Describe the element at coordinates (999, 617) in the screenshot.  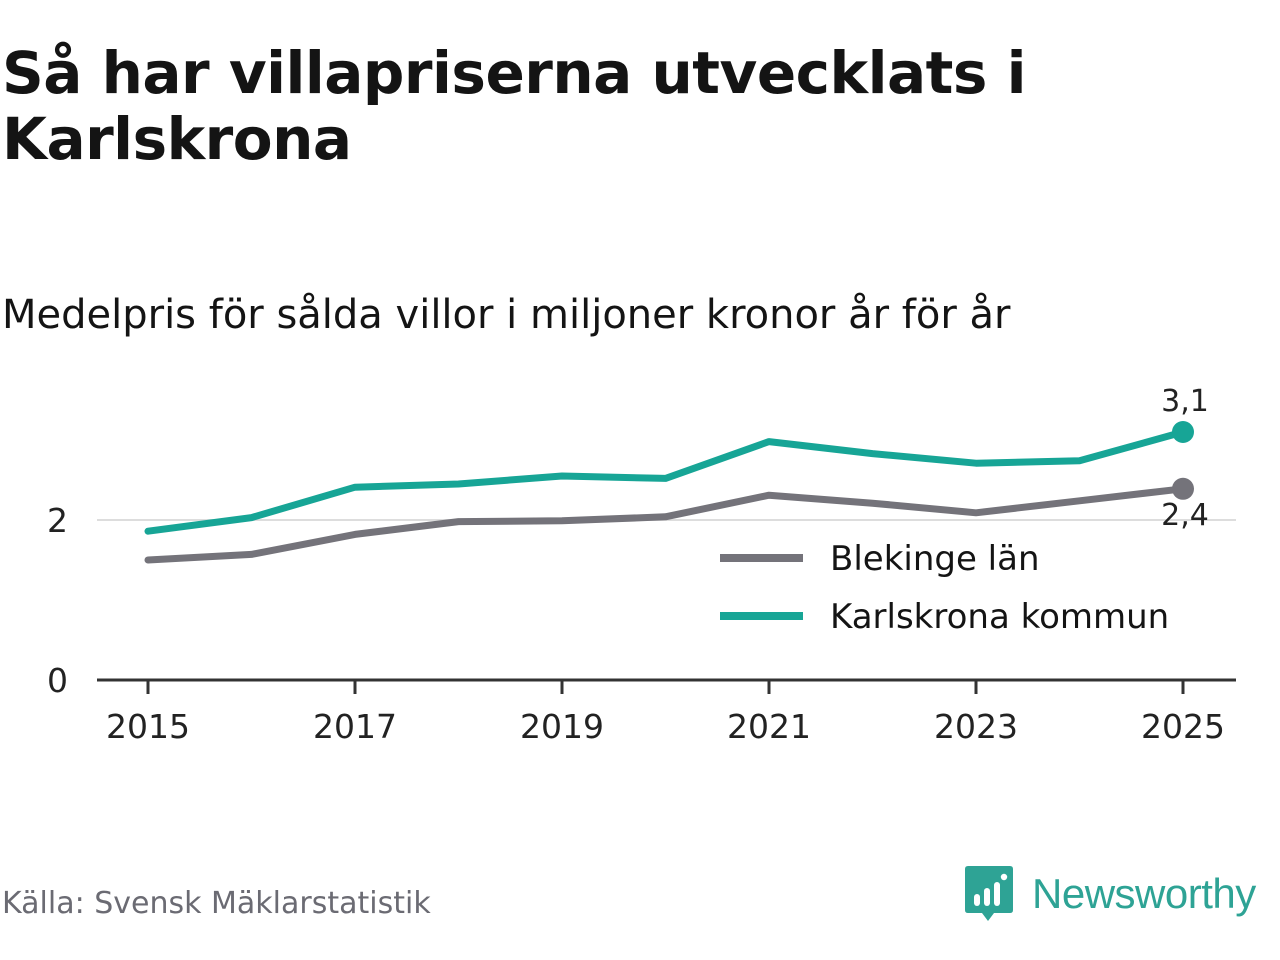
I see `legend-label-karlskrona-kommun: Karlskrona kommun` at that location.